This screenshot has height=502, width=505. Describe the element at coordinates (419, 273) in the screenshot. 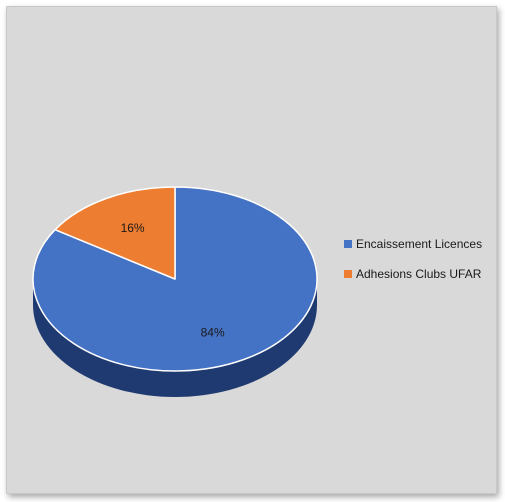

I see `legend-label: Adhesions Clubs UFAR` at that location.